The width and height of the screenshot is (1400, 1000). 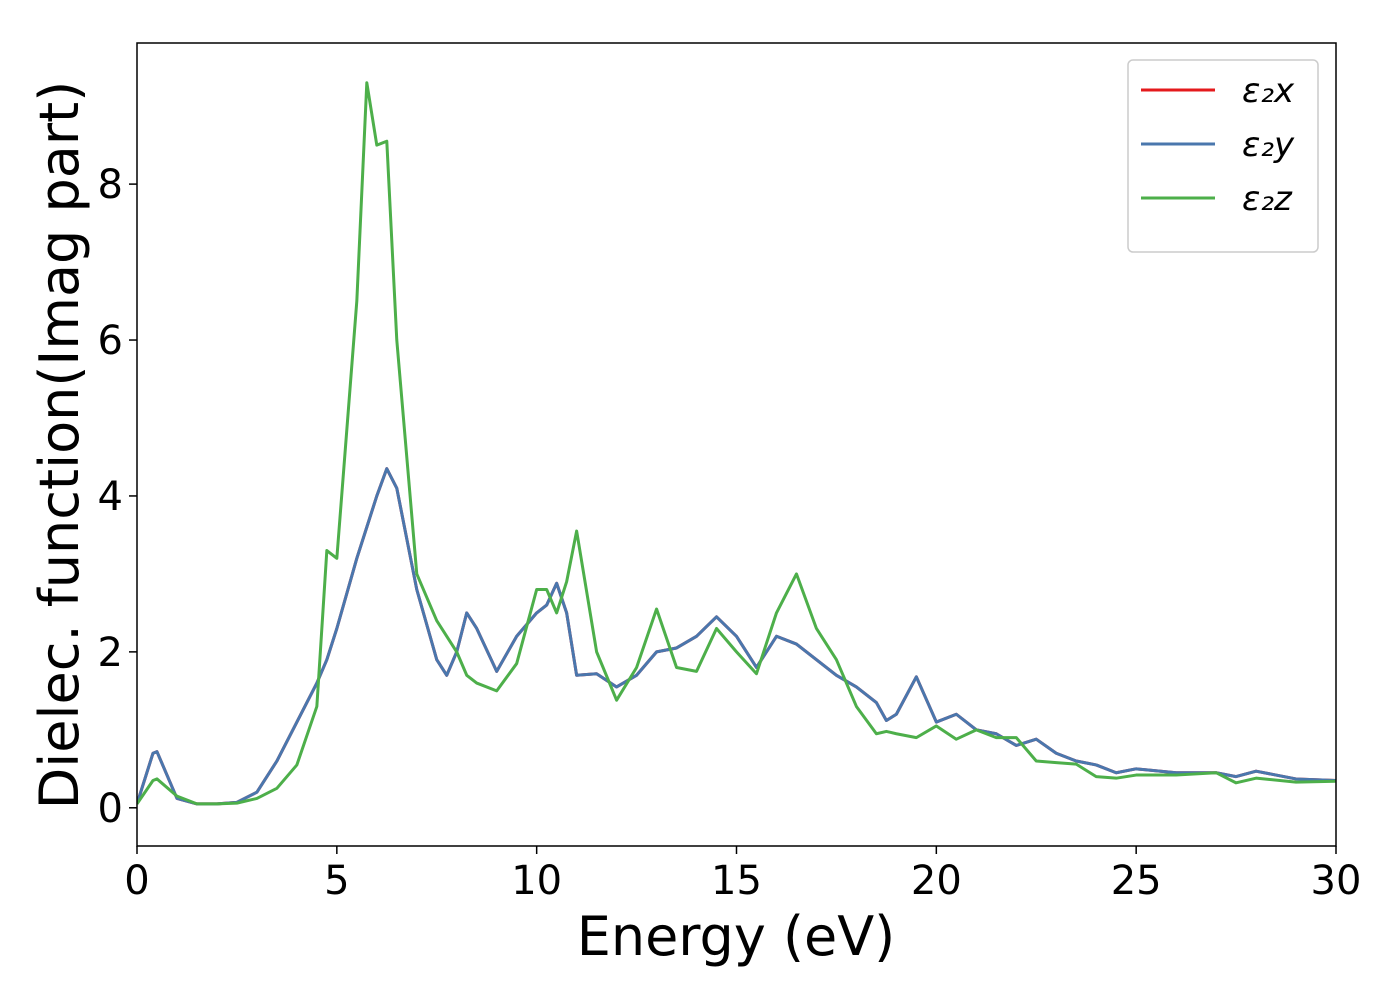 I want to click on x-tick-label: 30, so click(x=1336, y=881).